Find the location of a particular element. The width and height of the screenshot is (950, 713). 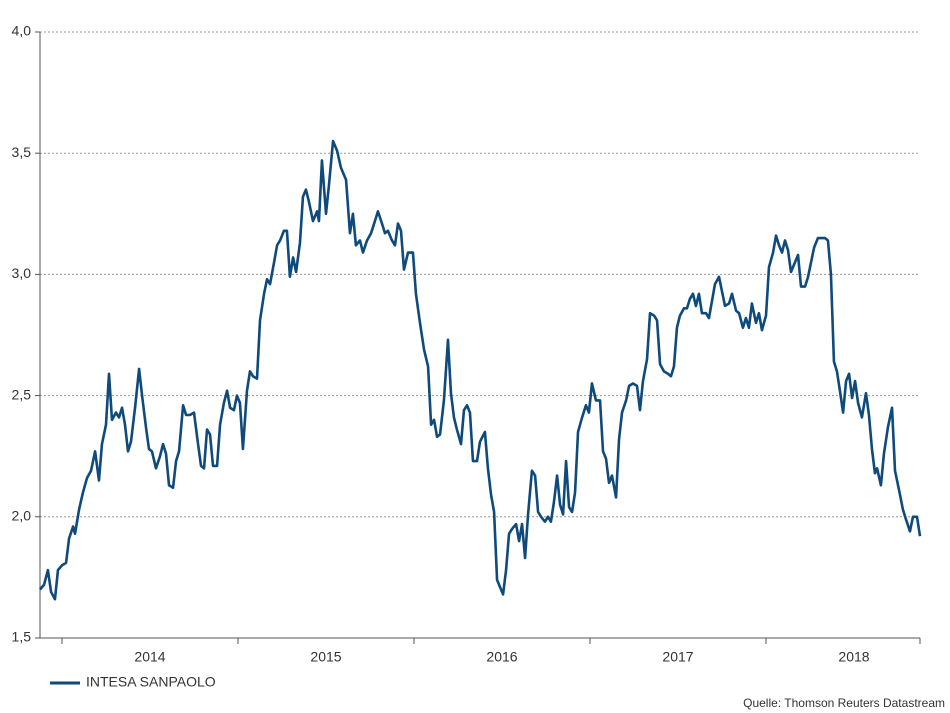

source-note: Quelle: Thomson Reuters Datastream is located at coordinates (844, 703).